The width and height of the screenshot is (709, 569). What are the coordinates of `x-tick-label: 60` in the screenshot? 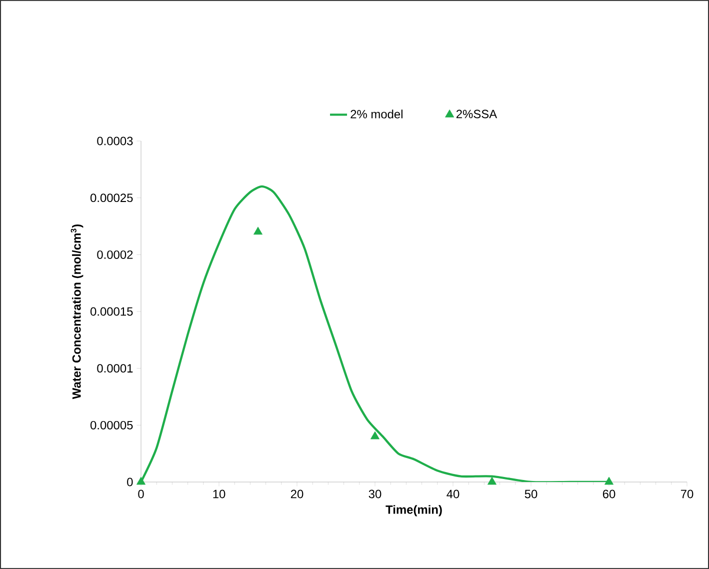 It's located at (609, 494).